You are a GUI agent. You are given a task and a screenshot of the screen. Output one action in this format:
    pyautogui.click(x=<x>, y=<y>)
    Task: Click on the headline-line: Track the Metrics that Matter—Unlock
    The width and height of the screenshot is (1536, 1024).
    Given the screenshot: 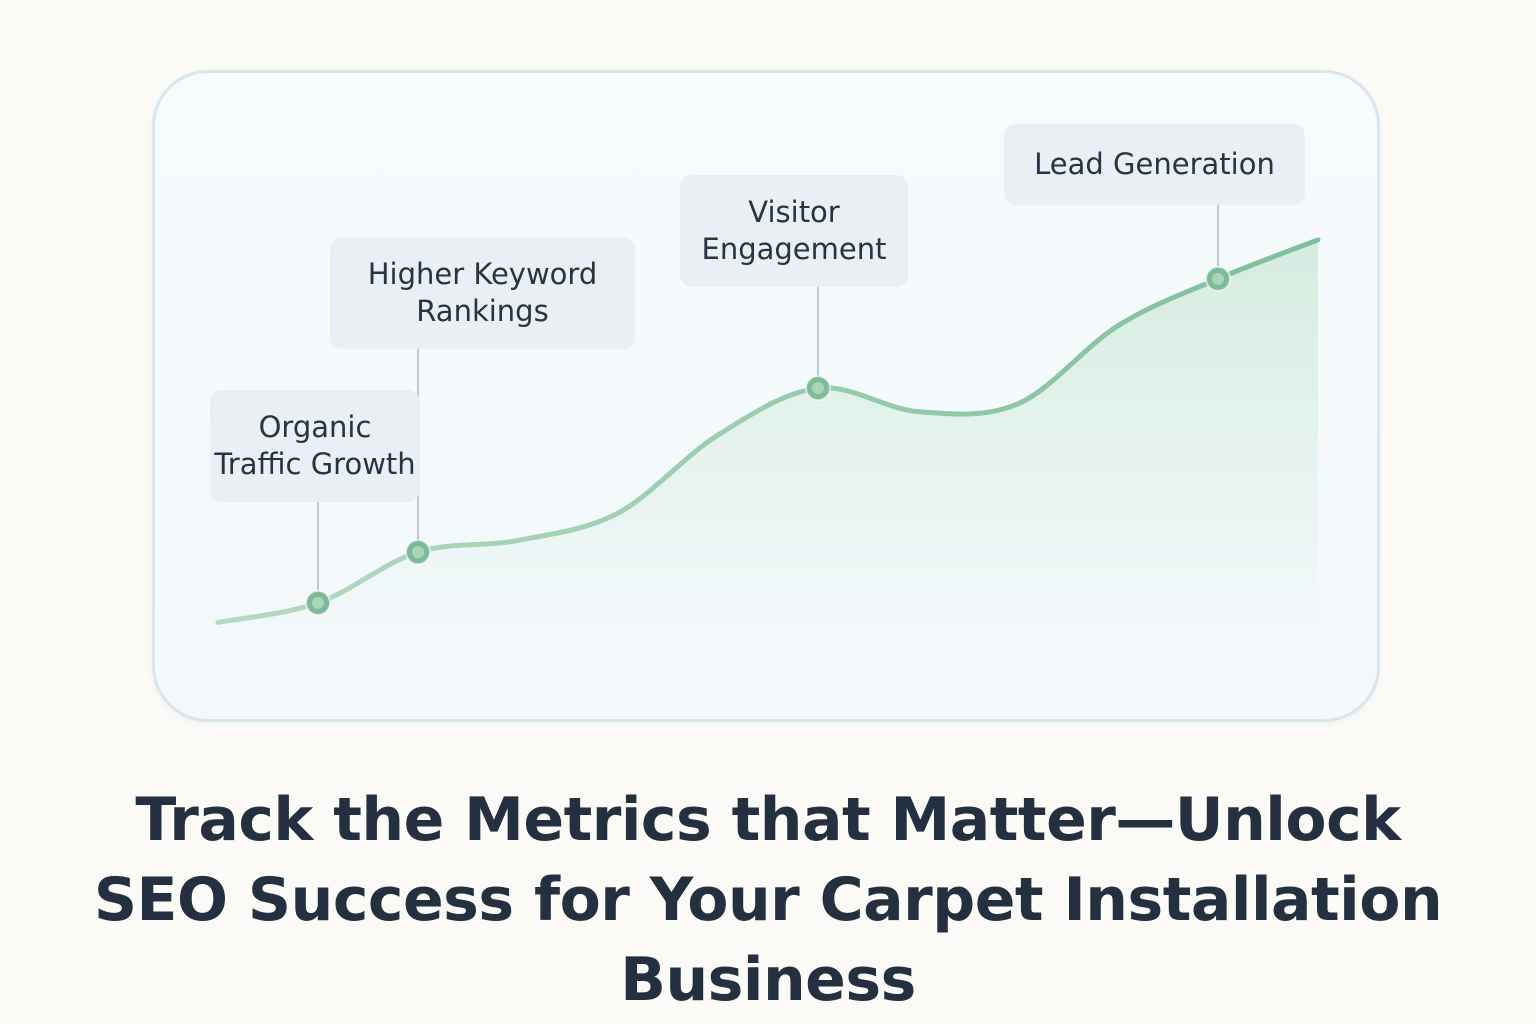 What is the action you would take?
    pyautogui.click(x=768, y=820)
    